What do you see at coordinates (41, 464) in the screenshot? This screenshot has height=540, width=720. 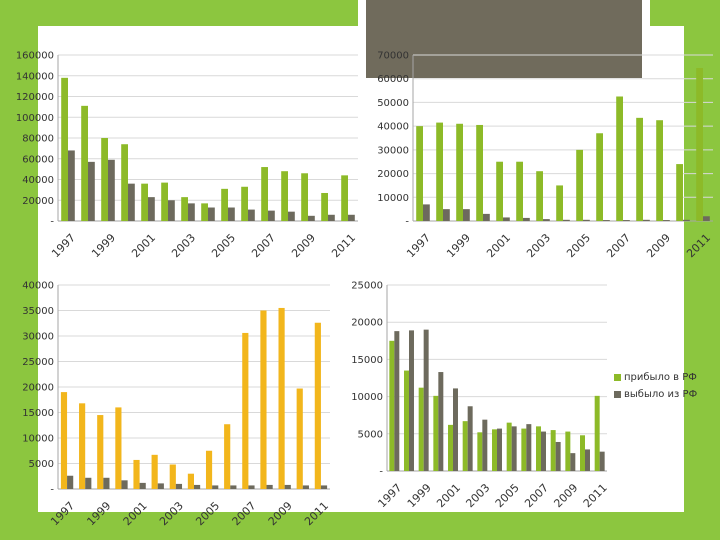 I see `y-tick-label: 5000` at bounding box center [41, 464].